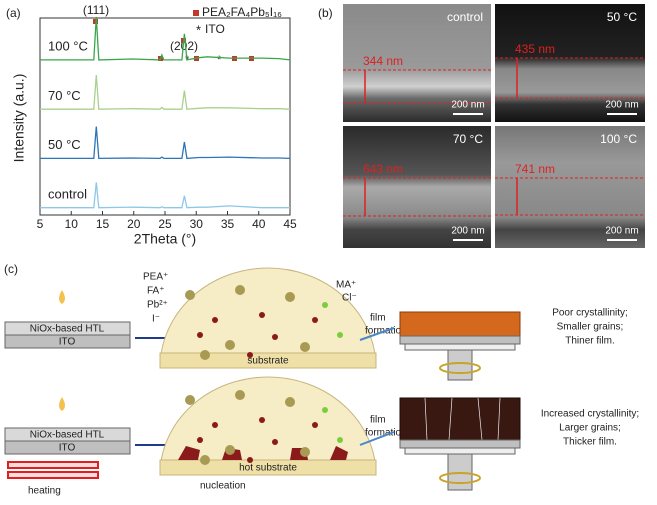  Describe the element at coordinates (64, 95) in the screenshot. I see `series-label: 70 °C` at that location.